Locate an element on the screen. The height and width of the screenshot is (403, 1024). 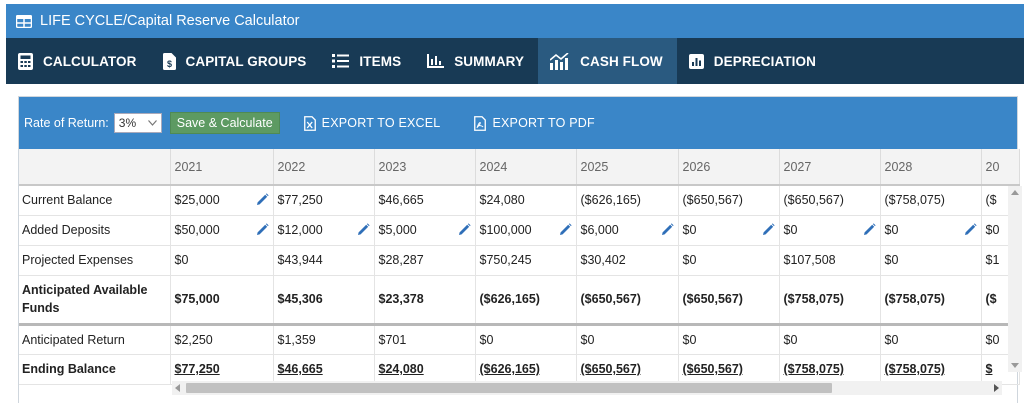
rate-of-return-value: 3% is located at coordinates (127, 123).